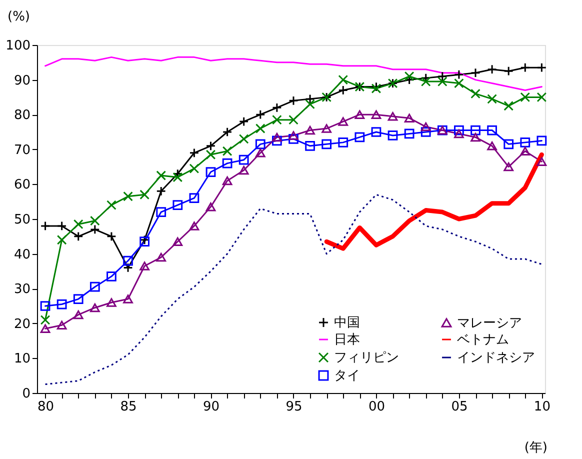  Describe the element at coordinates (19, 17) in the screenshot. I see `y-axis-title: (%)` at that location.